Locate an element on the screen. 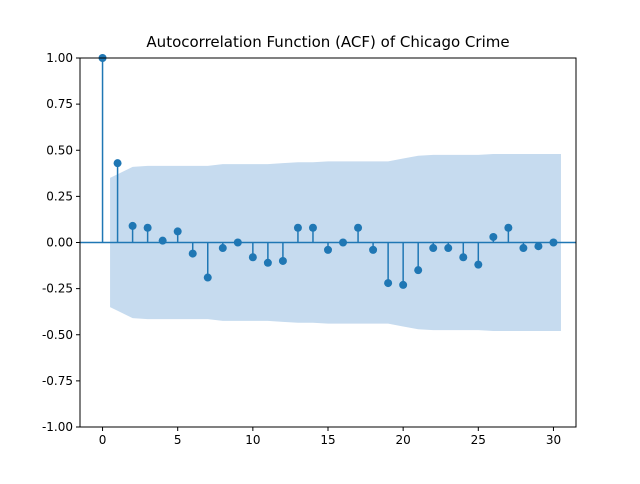 This screenshot has height=484, width=640. y-tick-label: 1.00 is located at coordinates (59, 58).